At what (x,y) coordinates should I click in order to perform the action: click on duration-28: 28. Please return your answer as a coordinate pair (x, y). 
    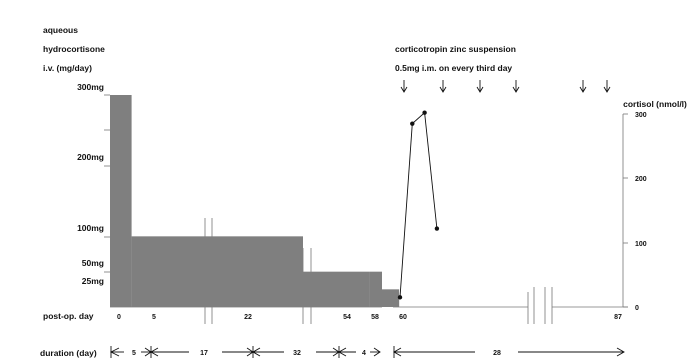
    Looking at the image, I should click on (497, 353).